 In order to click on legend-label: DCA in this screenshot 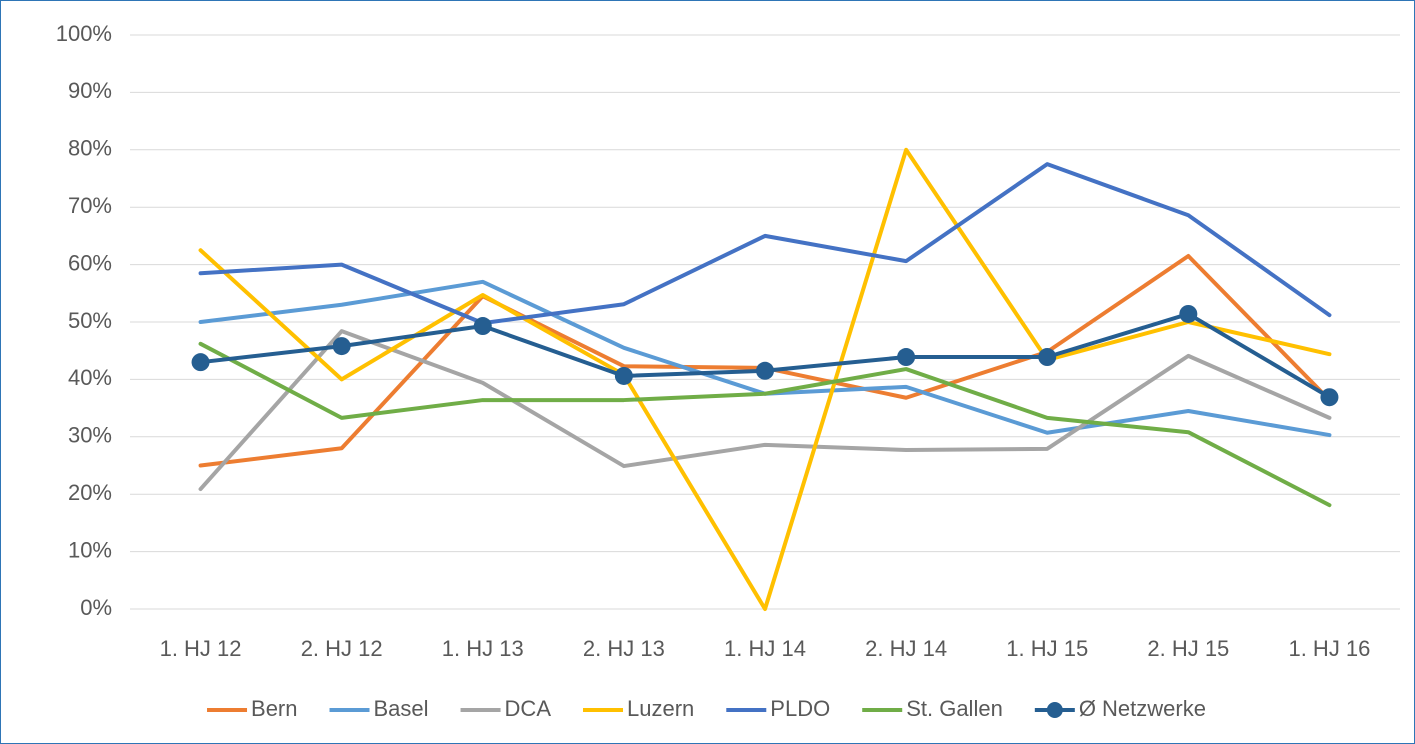, I will do `click(528, 708)`.